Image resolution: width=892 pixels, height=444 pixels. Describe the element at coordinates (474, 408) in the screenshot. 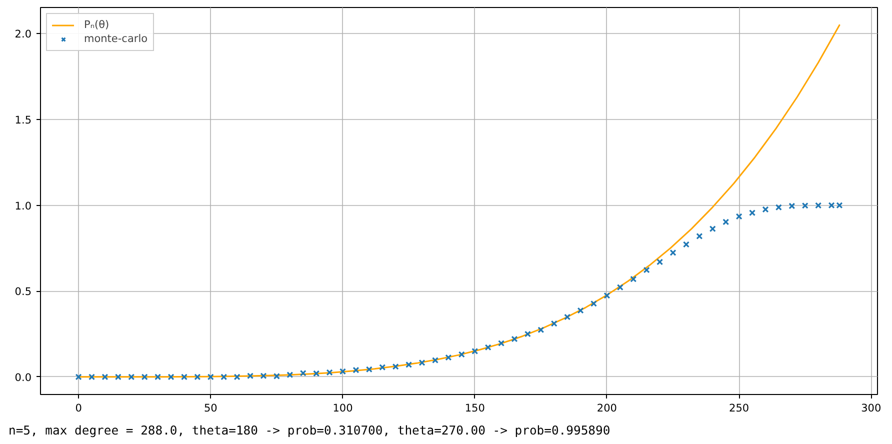

I see `x-tick-label: 150` at that location.